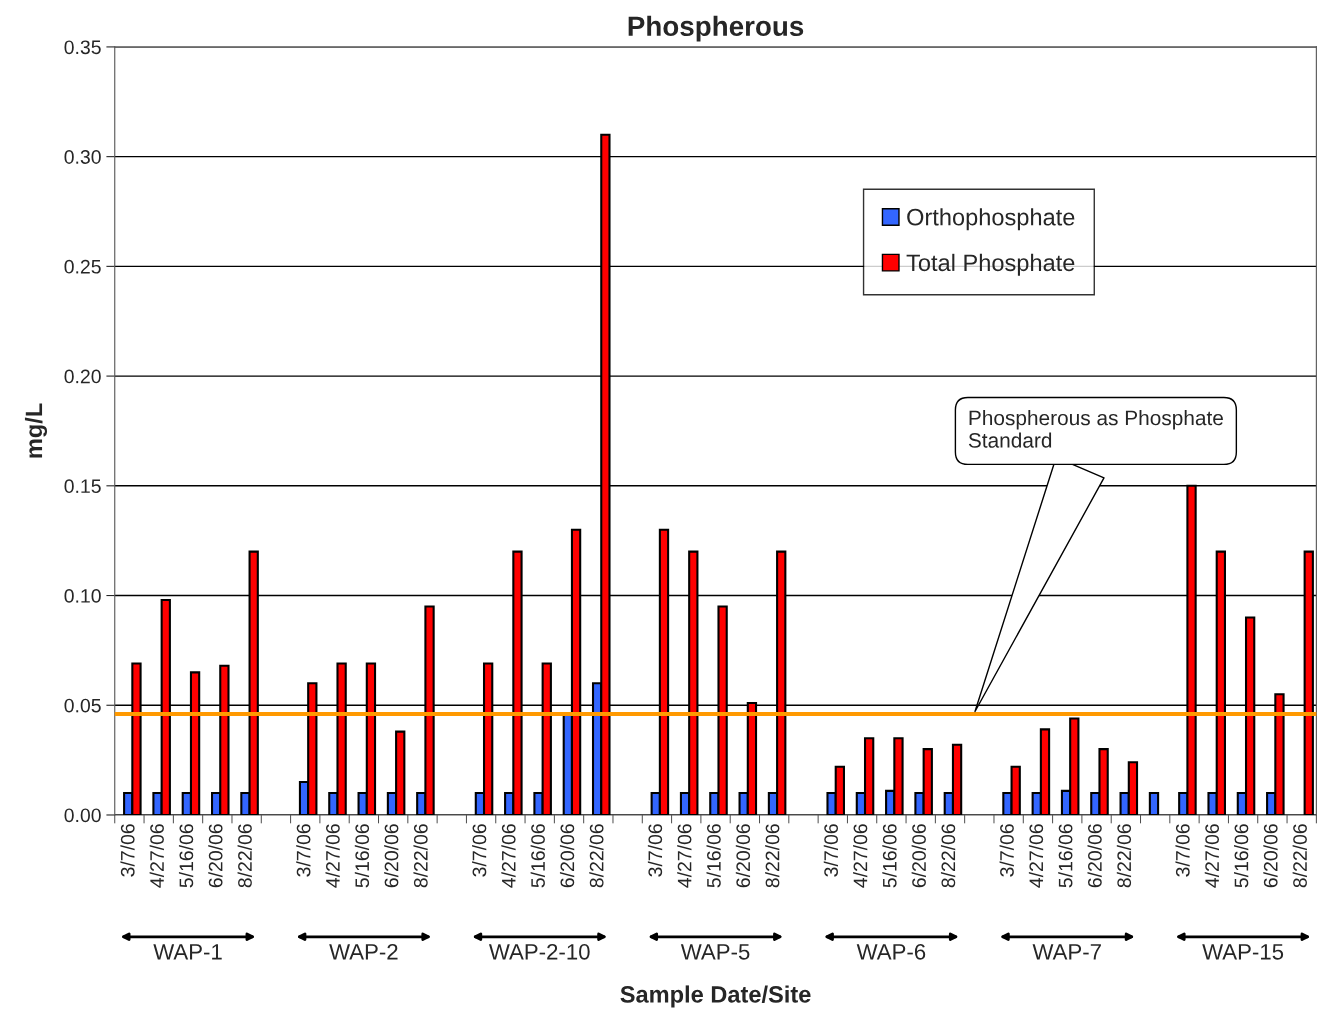  What do you see at coordinates (1154, 803) in the screenshot?
I see `bar` at bounding box center [1154, 803].